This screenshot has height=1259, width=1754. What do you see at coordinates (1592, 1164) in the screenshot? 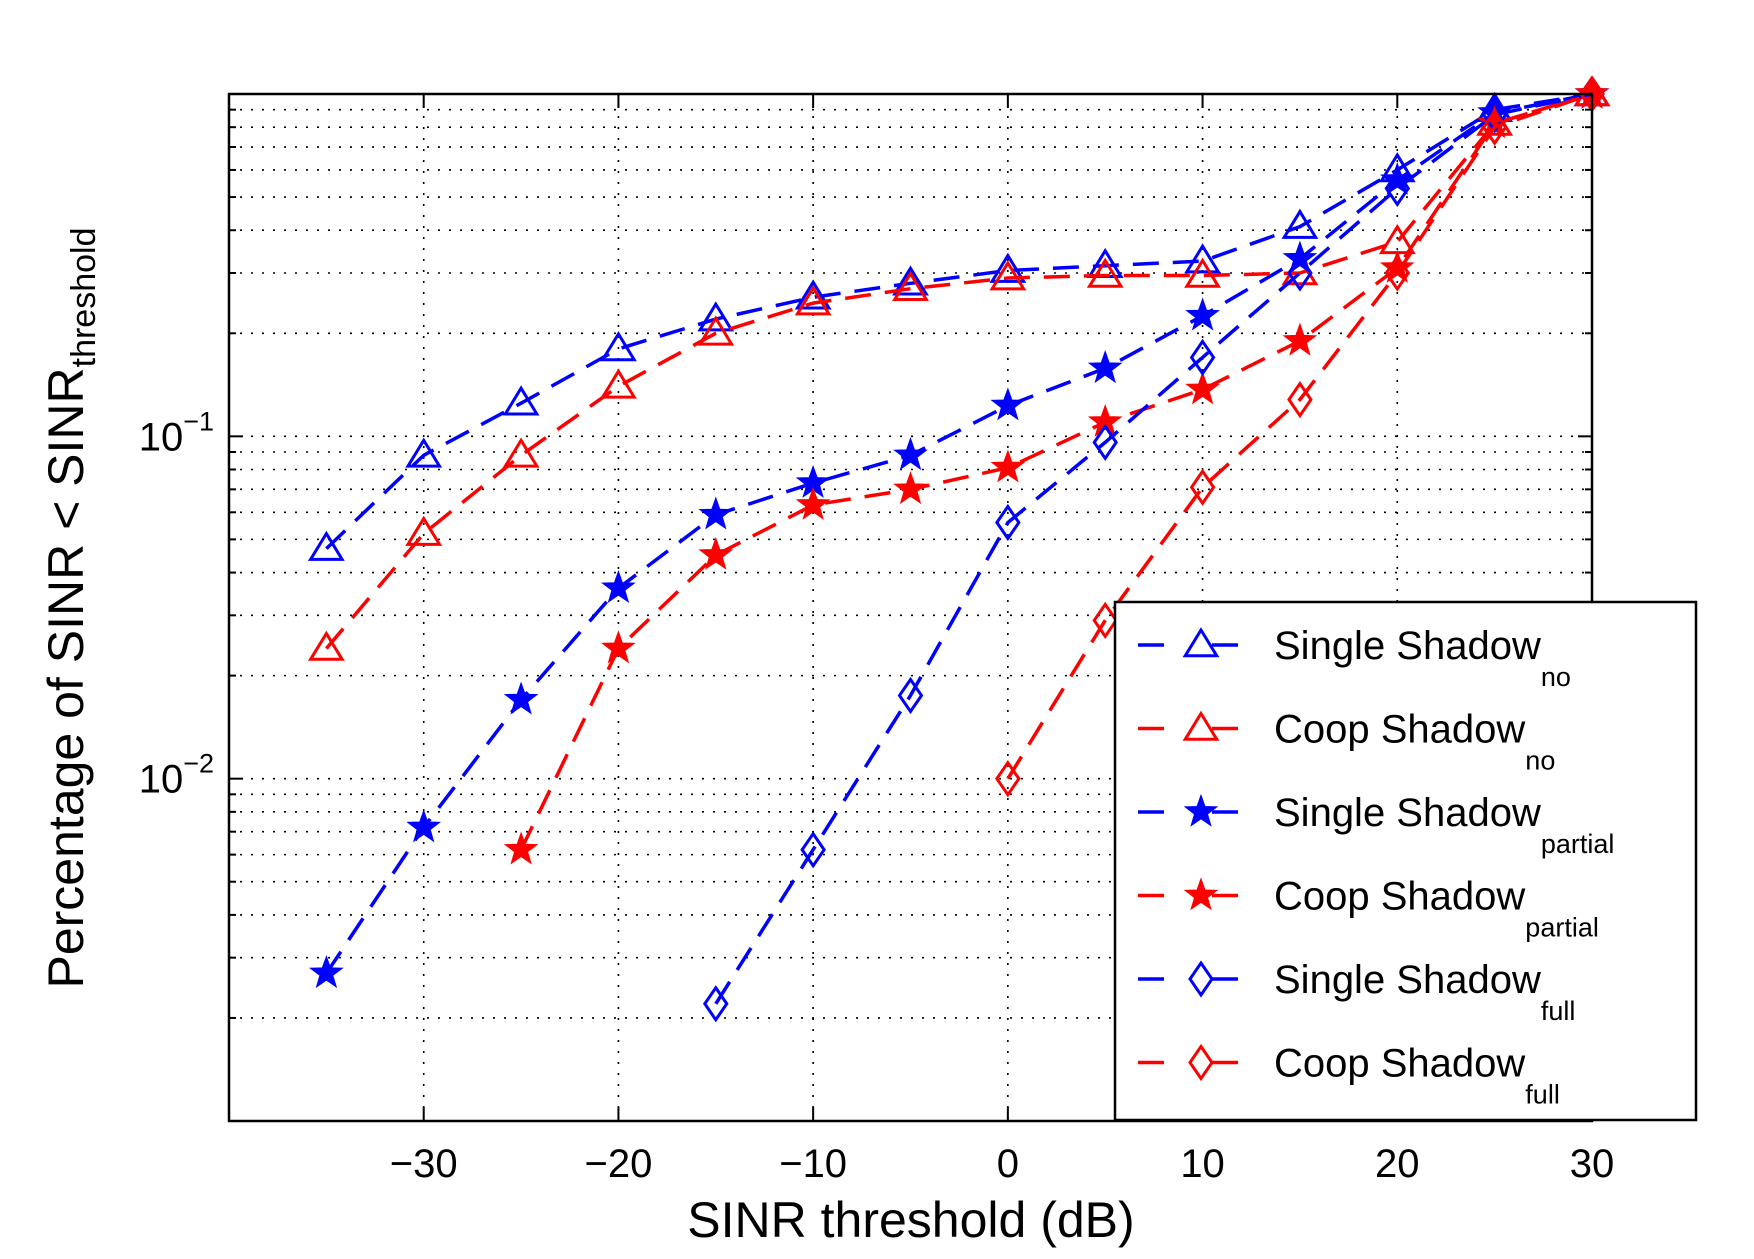
I see `x-tick-label: 30` at bounding box center [1592, 1164].